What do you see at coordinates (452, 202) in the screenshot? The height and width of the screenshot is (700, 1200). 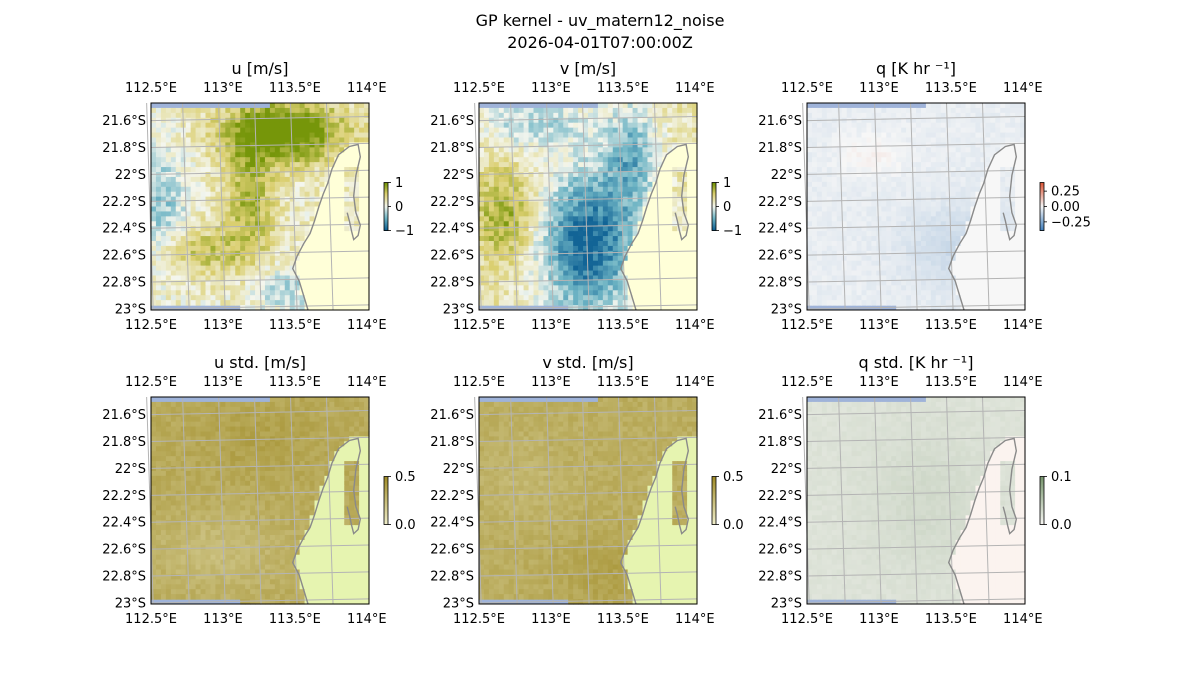 I see `y-tick-label: 22.2°S` at bounding box center [452, 202].